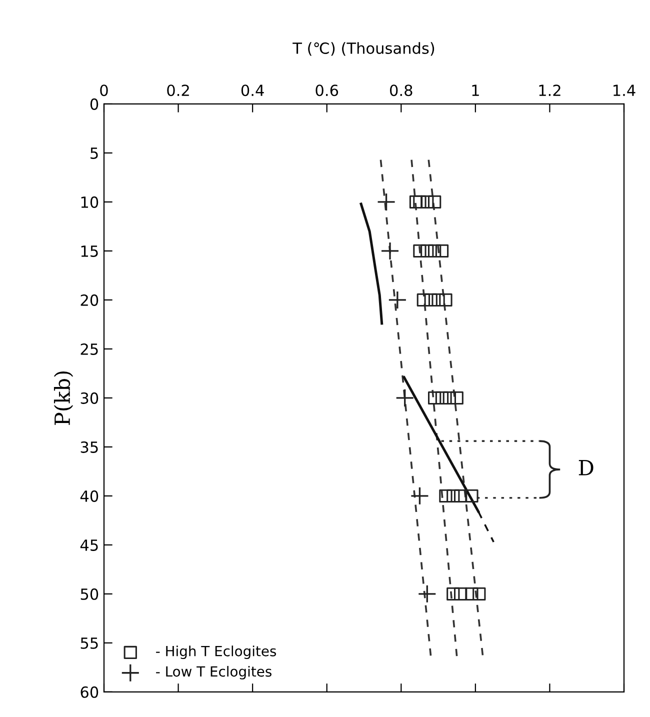 The width and height of the screenshot is (650, 717). What do you see at coordinates (89, 398) in the screenshot?
I see `y-tick-label: 30` at bounding box center [89, 398].